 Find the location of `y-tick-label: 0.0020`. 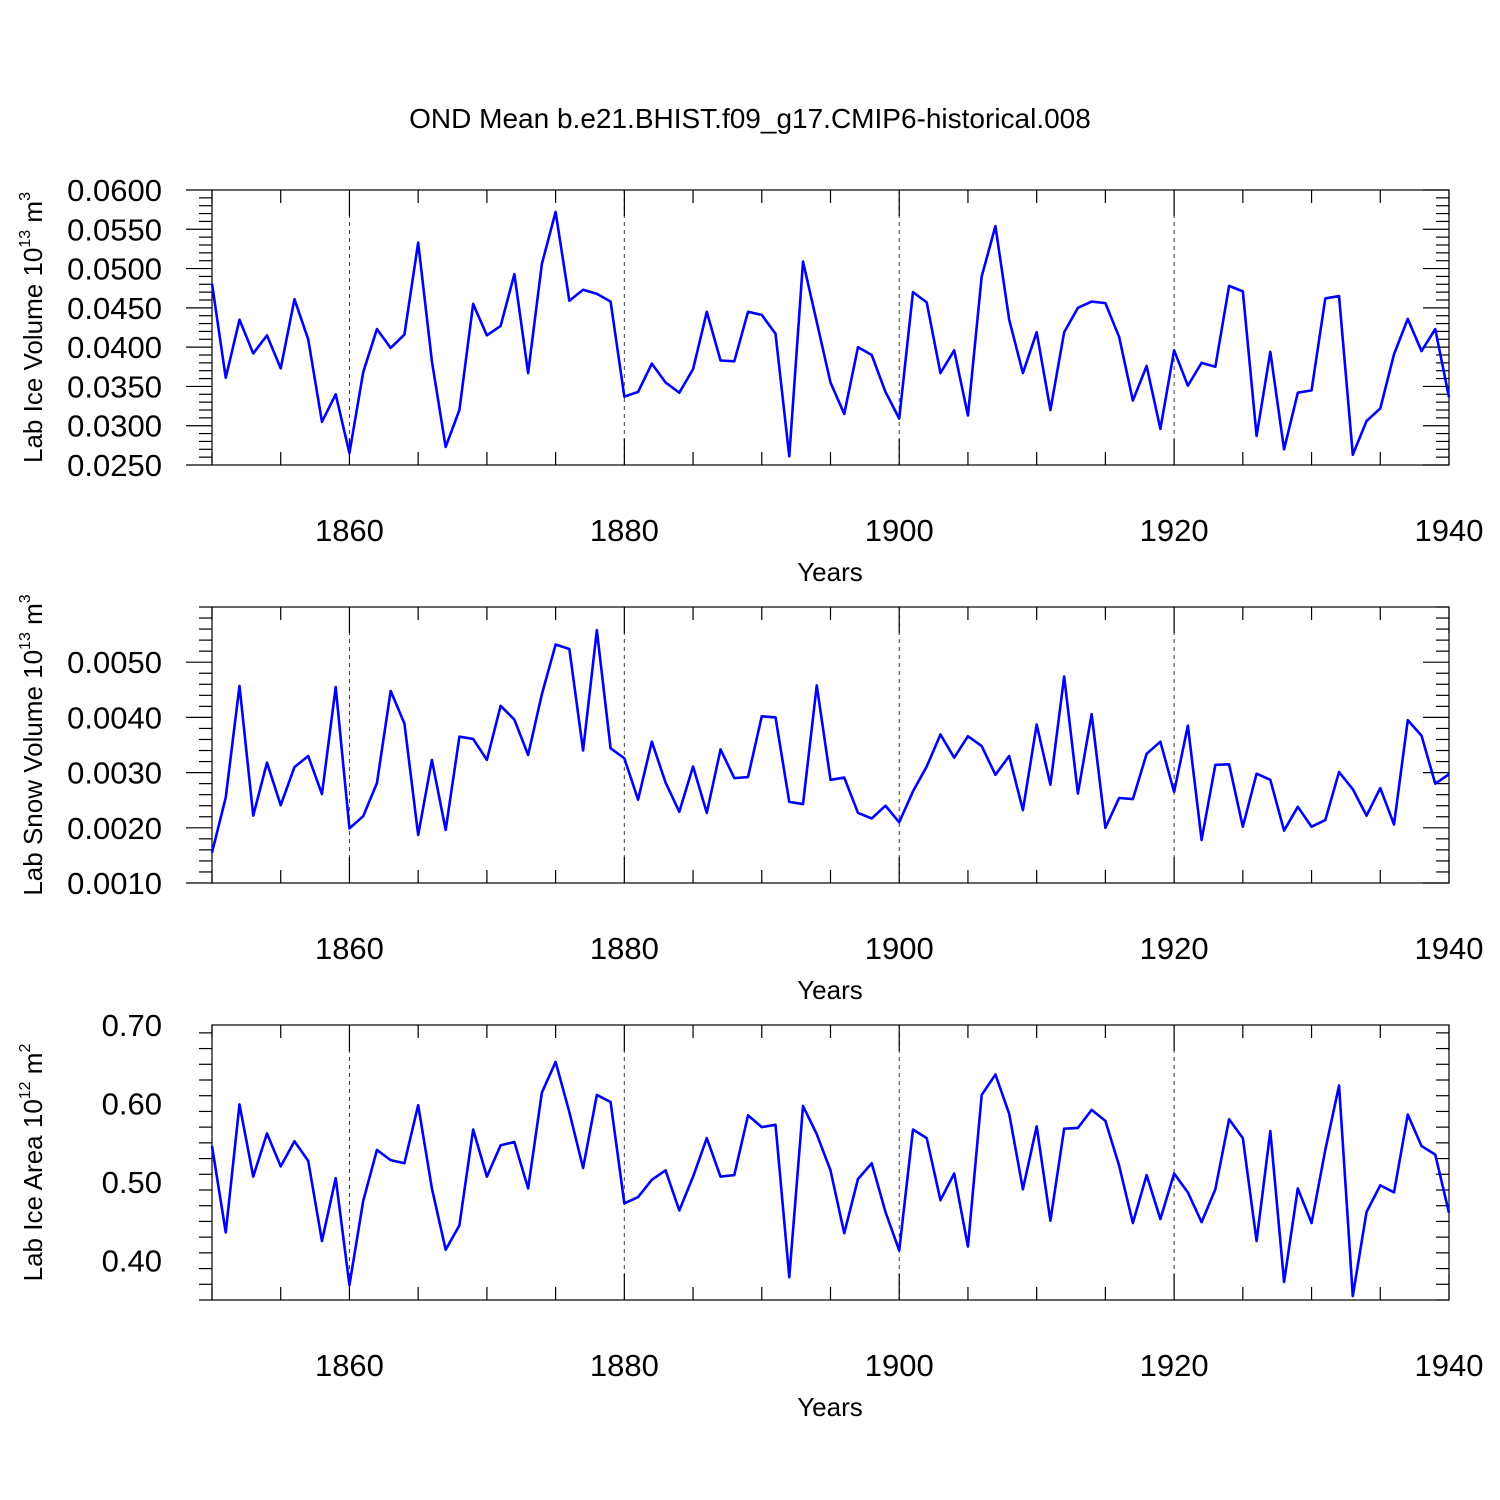

y-tick-label: 0.0020 is located at coordinates (114, 828).